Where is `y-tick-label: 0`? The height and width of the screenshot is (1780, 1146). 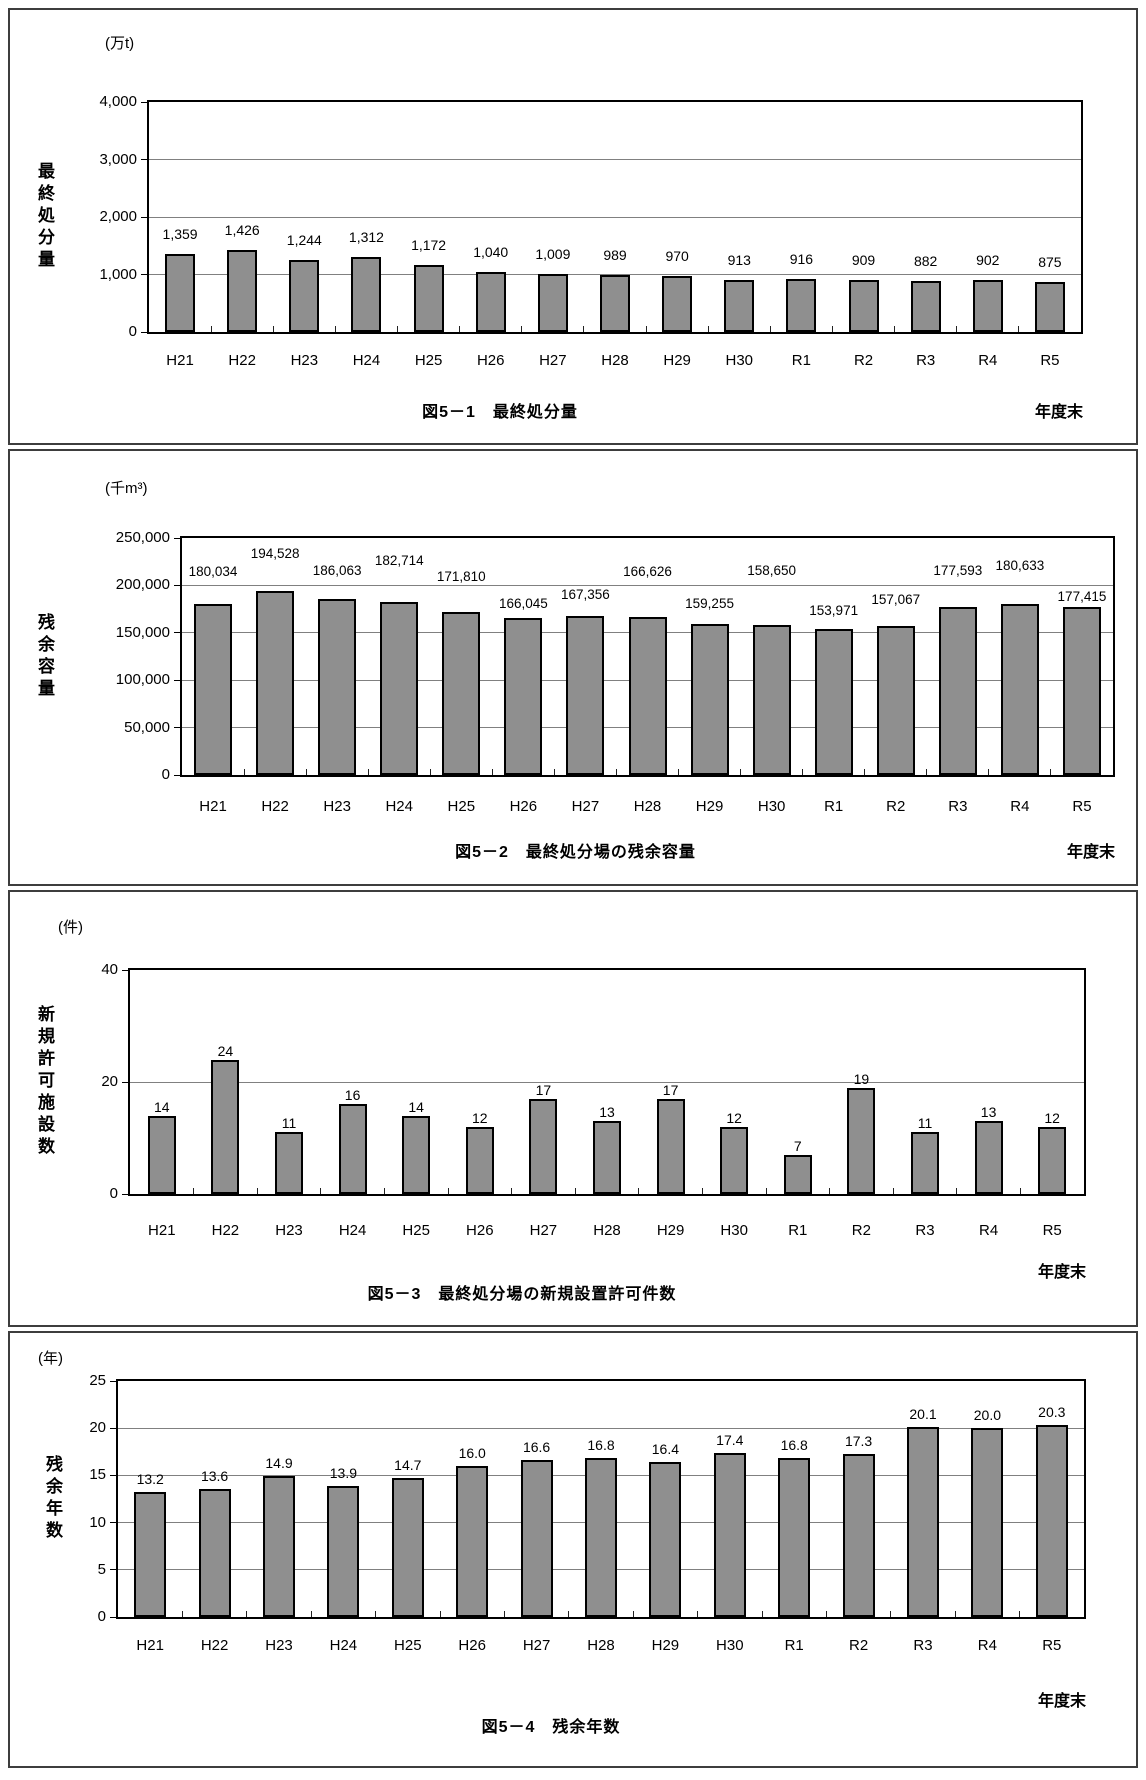
y-tick-label: 0 is located at coordinates (101, 1616).